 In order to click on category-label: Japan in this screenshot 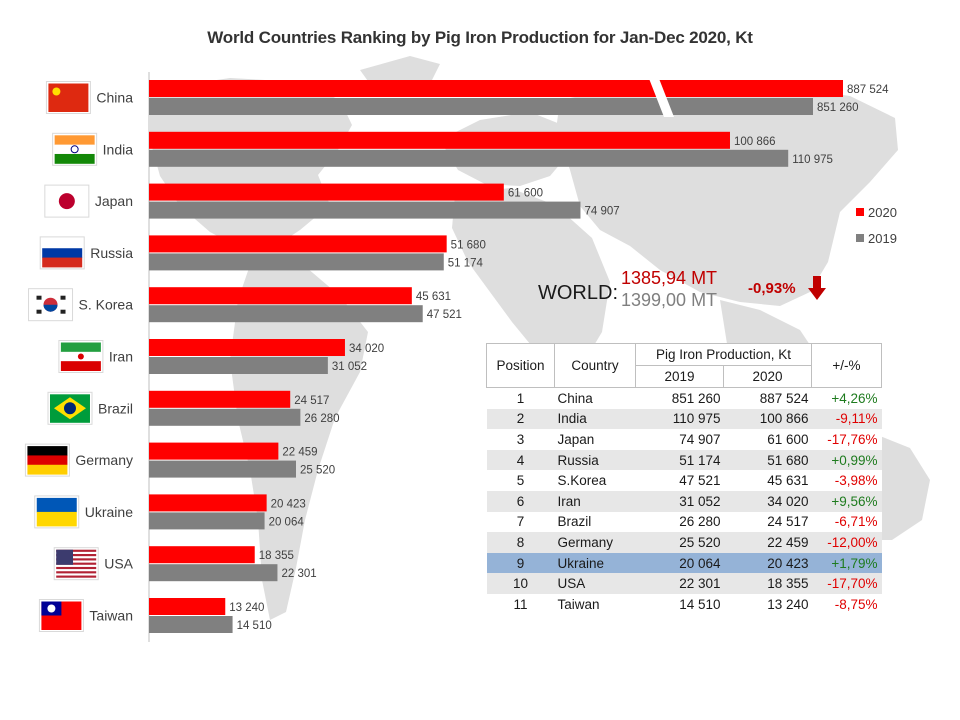, I will do `click(114, 201)`.